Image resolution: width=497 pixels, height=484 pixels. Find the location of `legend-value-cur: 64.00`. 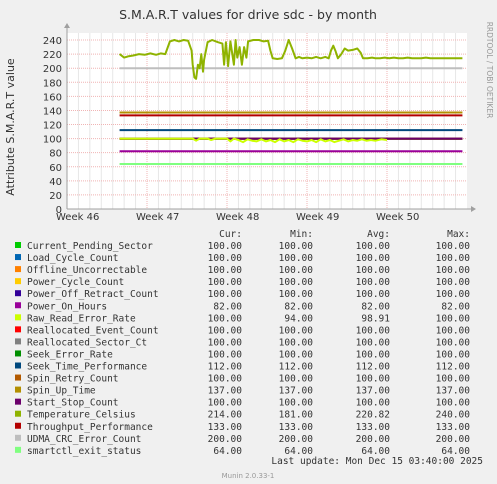

legend-value-cur: 64.00 is located at coordinates (227, 451).